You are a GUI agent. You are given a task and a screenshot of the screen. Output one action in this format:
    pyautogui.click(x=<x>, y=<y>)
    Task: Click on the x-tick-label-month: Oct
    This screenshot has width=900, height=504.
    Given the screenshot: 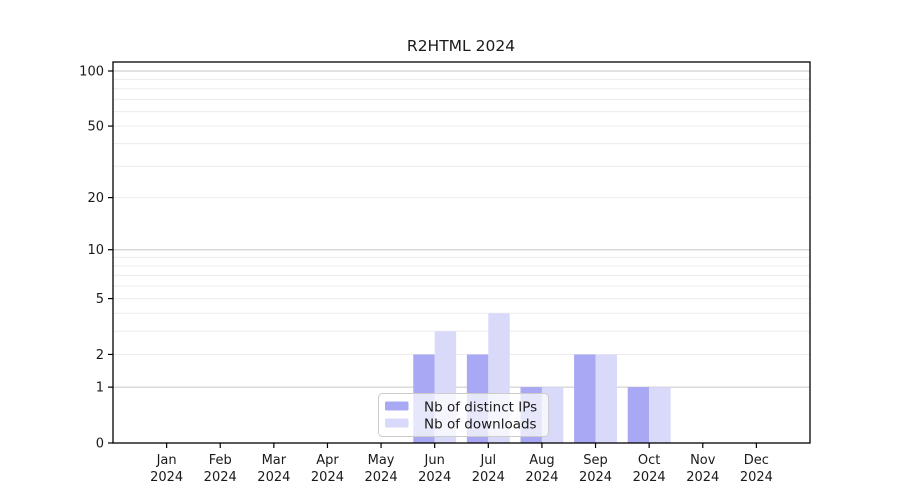 What is the action you would take?
    pyautogui.click(x=649, y=460)
    